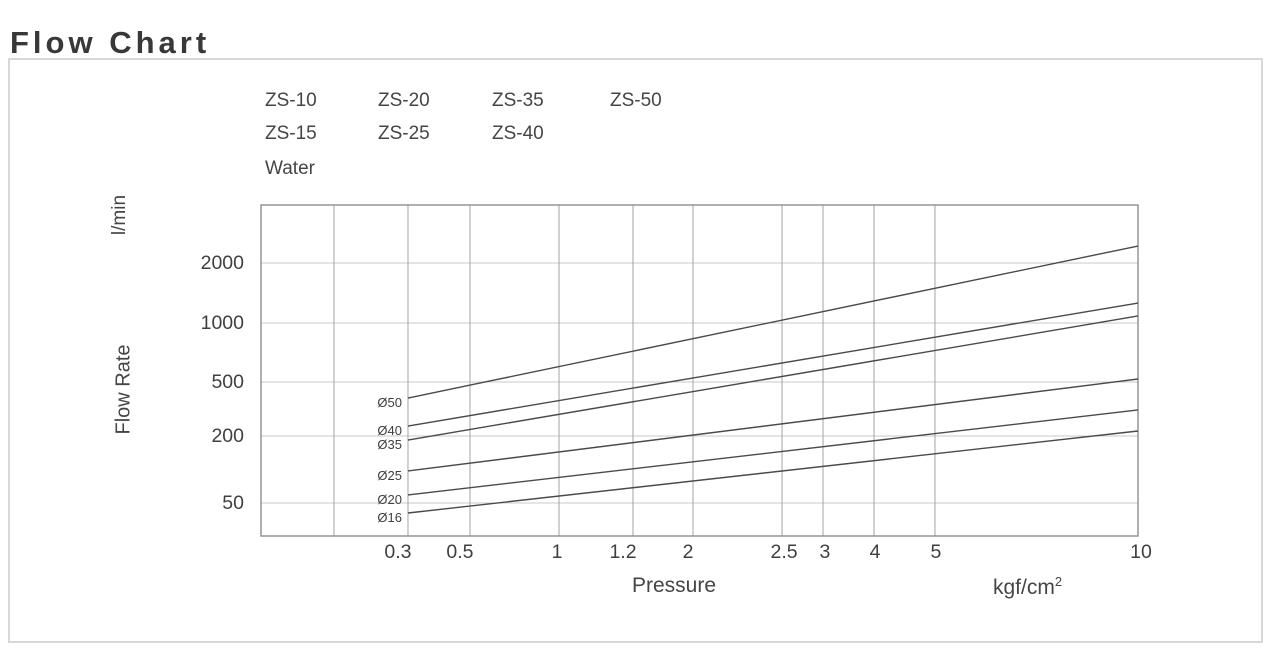 The height and width of the screenshot is (658, 1281). Describe the element at coordinates (389, 517) in the screenshot. I see `series-label: Ø16` at that location.